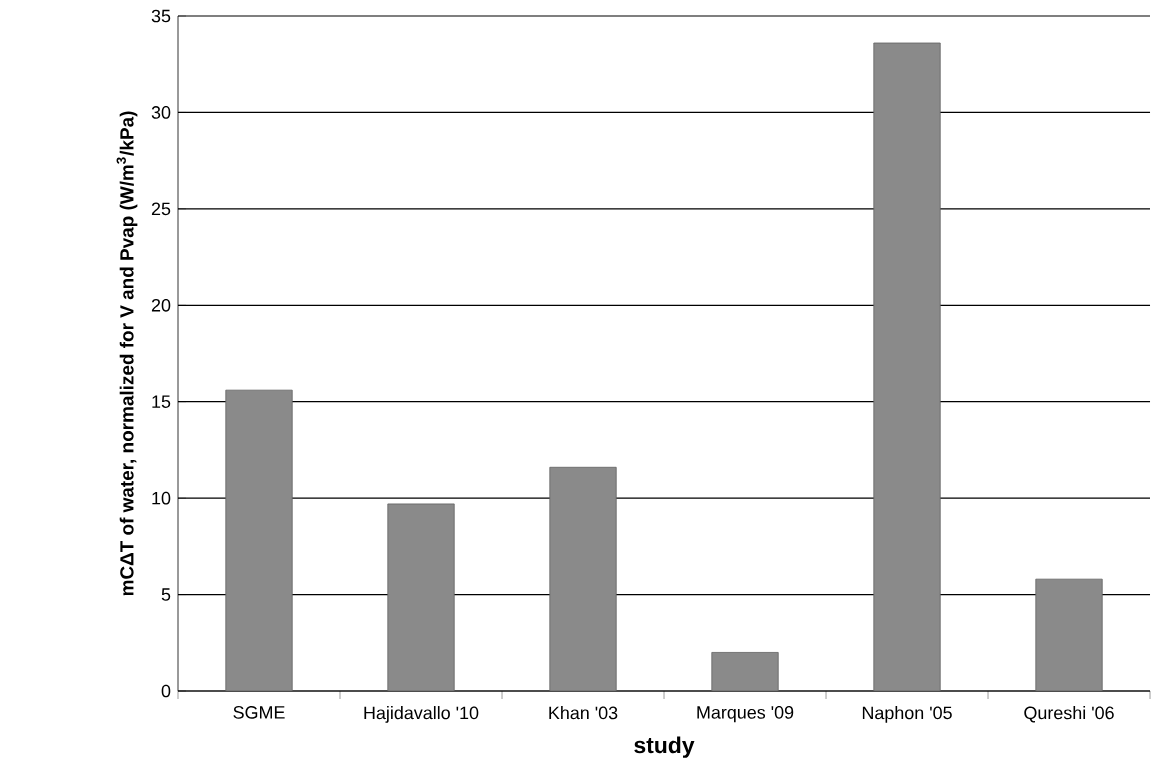 This screenshot has width=1151, height=780. What do you see at coordinates (161, 112) in the screenshot?
I see `y-tick-label: 30` at bounding box center [161, 112].